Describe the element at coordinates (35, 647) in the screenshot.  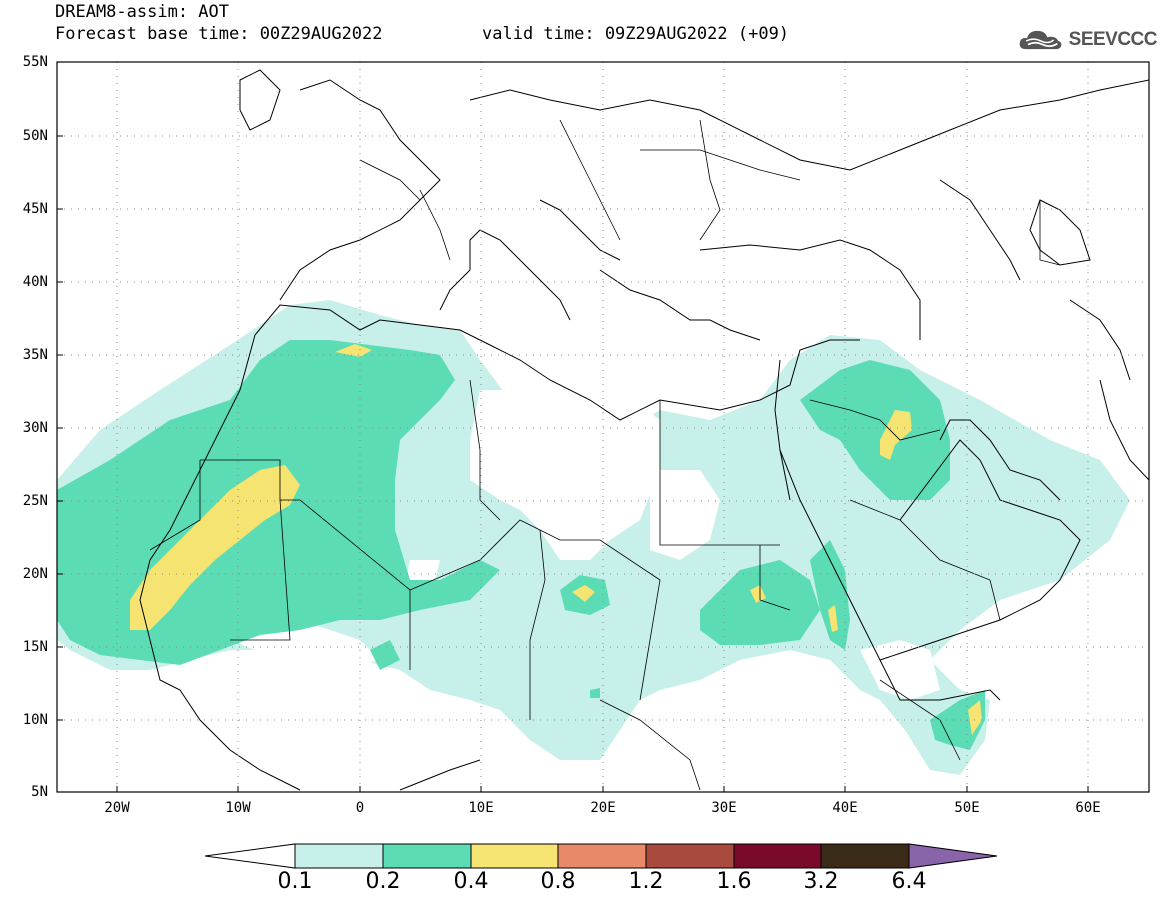
I see `lat-label: 15N` at that location.